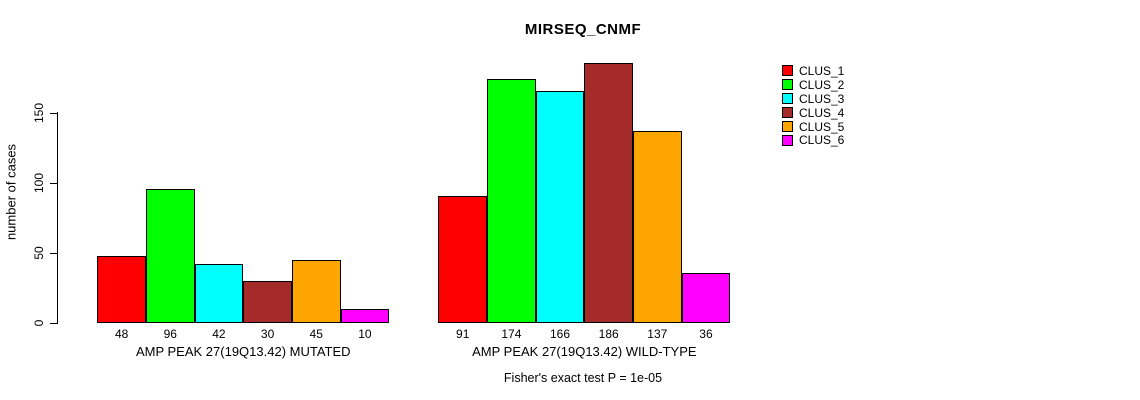 The image size is (1140, 400). What do you see at coordinates (11, 192) in the screenshot?
I see `y-axis-label: number of cases` at bounding box center [11, 192].